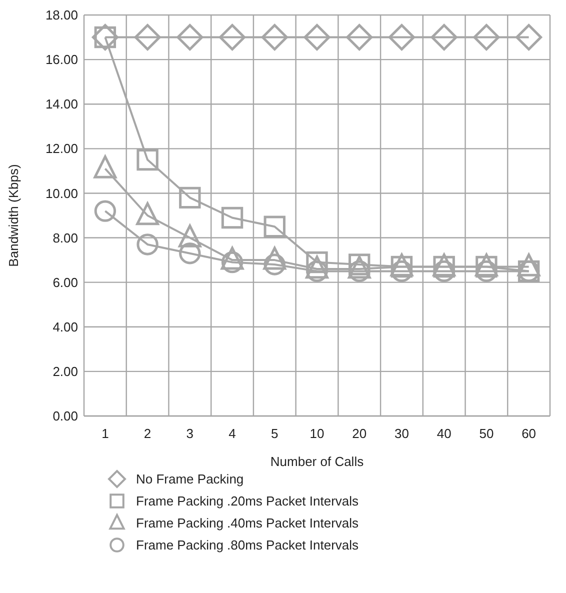 The width and height of the screenshot is (566, 593). What do you see at coordinates (486, 433) in the screenshot?
I see `x-tick-label: 50` at bounding box center [486, 433].